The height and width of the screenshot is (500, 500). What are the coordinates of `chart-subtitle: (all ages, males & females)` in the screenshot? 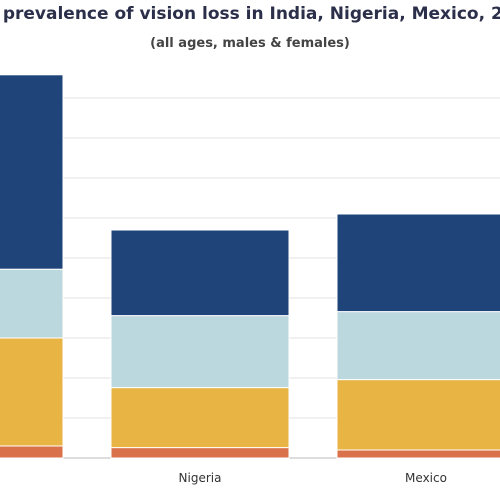 It's located at (250, 43).